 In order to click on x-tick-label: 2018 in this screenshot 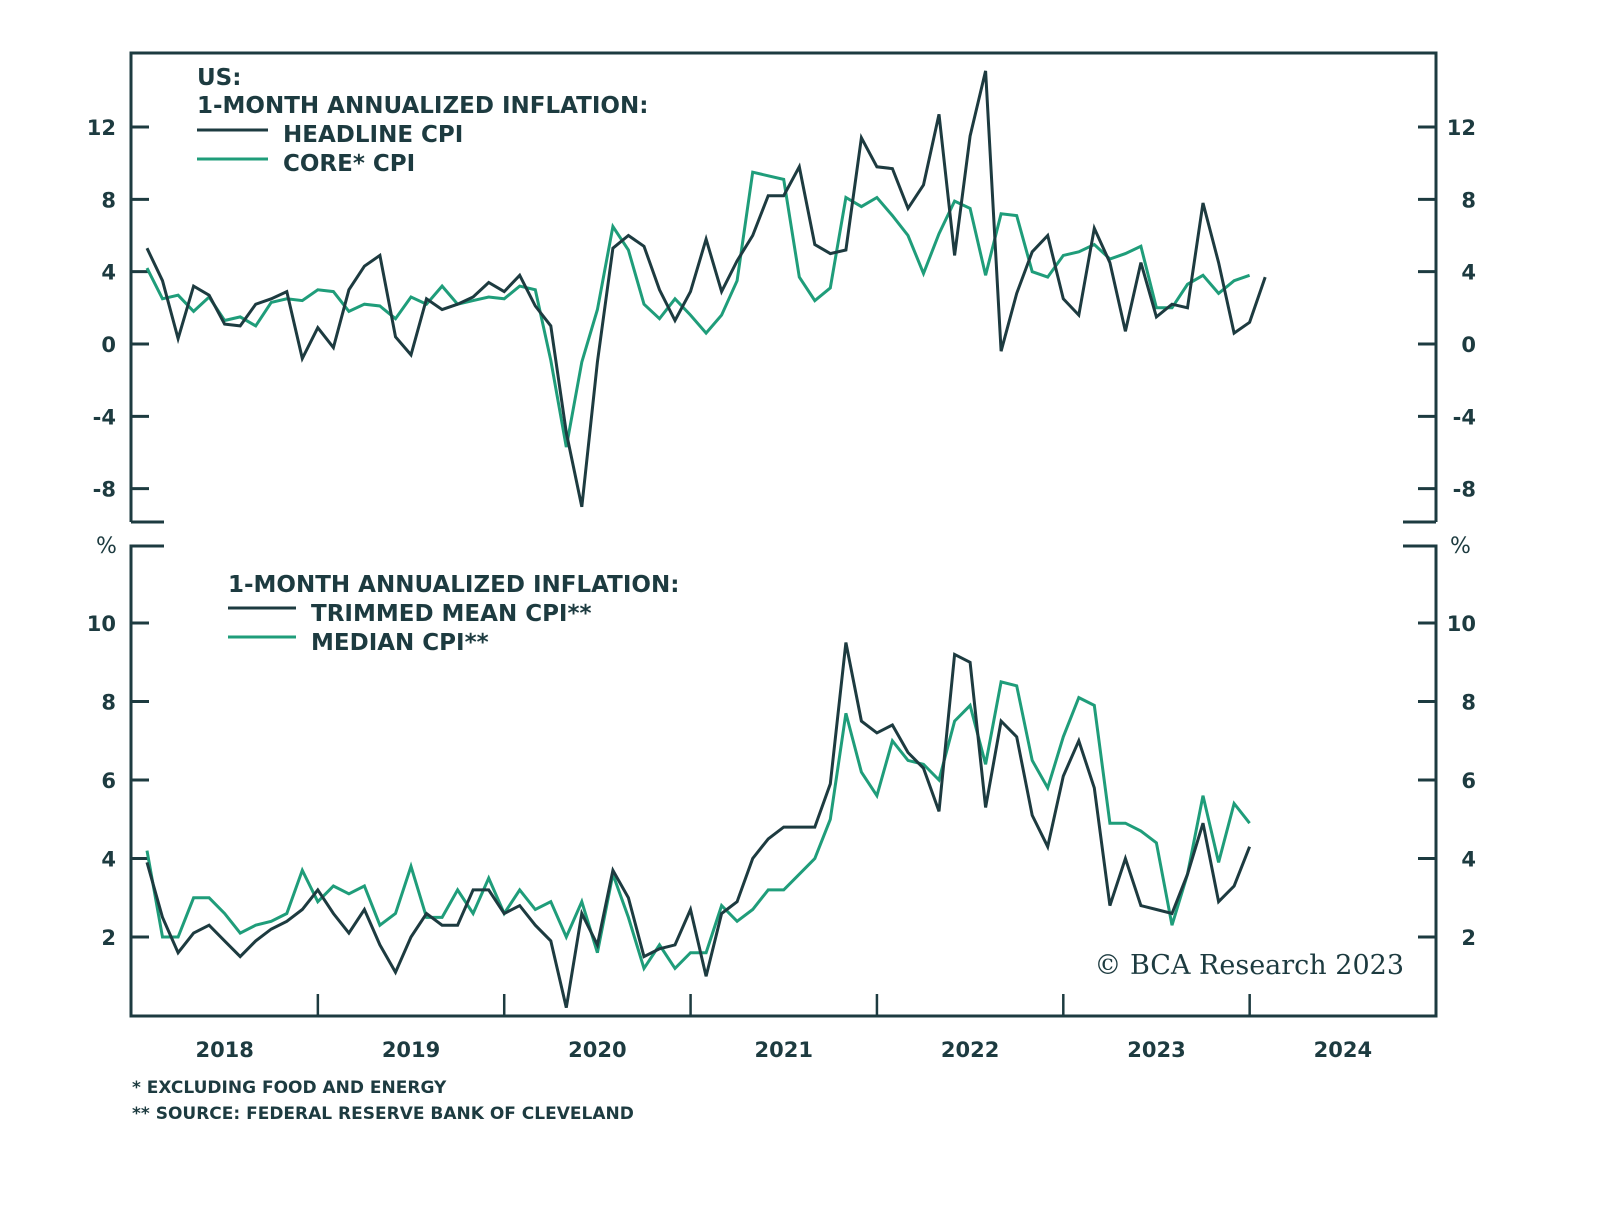, I will do `click(224, 1050)`.